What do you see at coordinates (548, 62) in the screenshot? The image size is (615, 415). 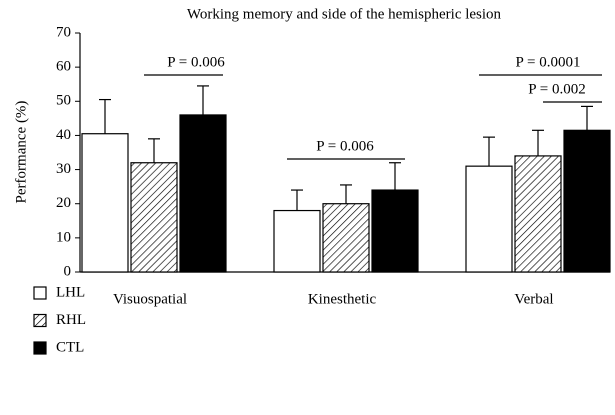 I see `annotation: P = 0.0001` at bounding box center [548, 62].